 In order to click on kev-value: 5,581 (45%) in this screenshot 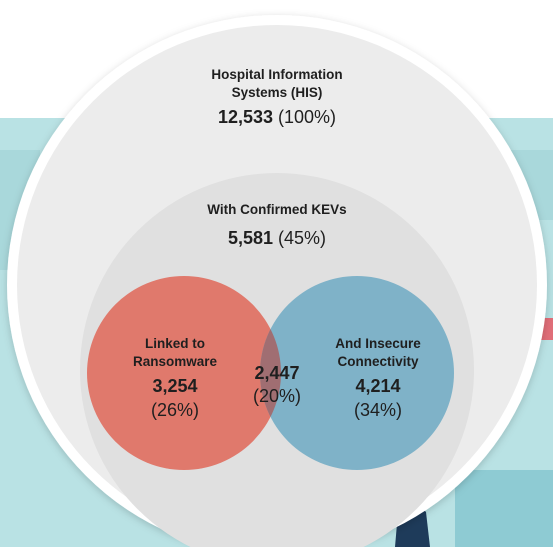, I will do `click(277, 238)`.